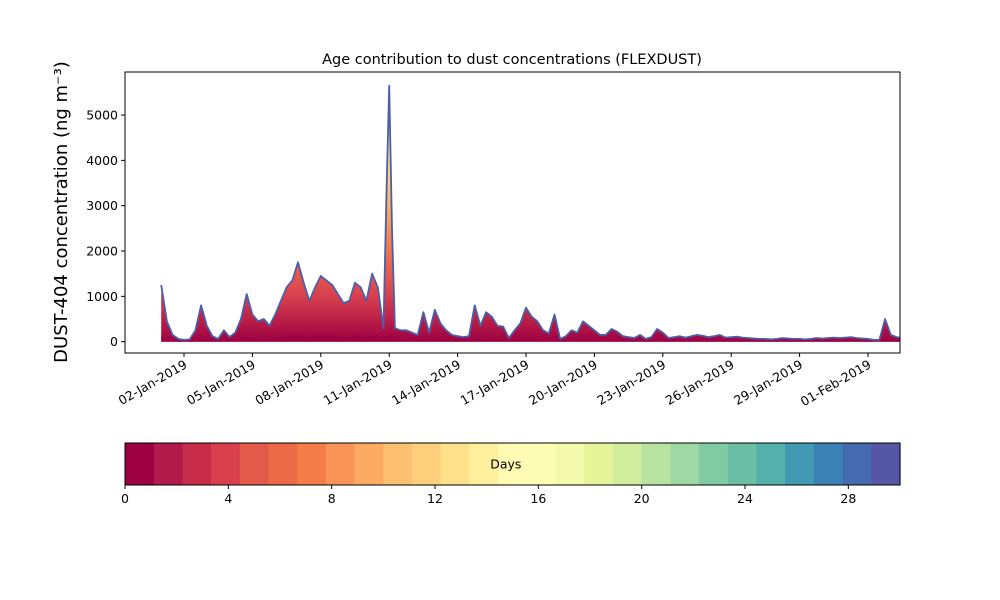 Image resolution: width=1000 pixels, height=600 pixels. I want to click on y-axis-label: DUST-404 concentration (ng m⁻³), so click(61, 212).